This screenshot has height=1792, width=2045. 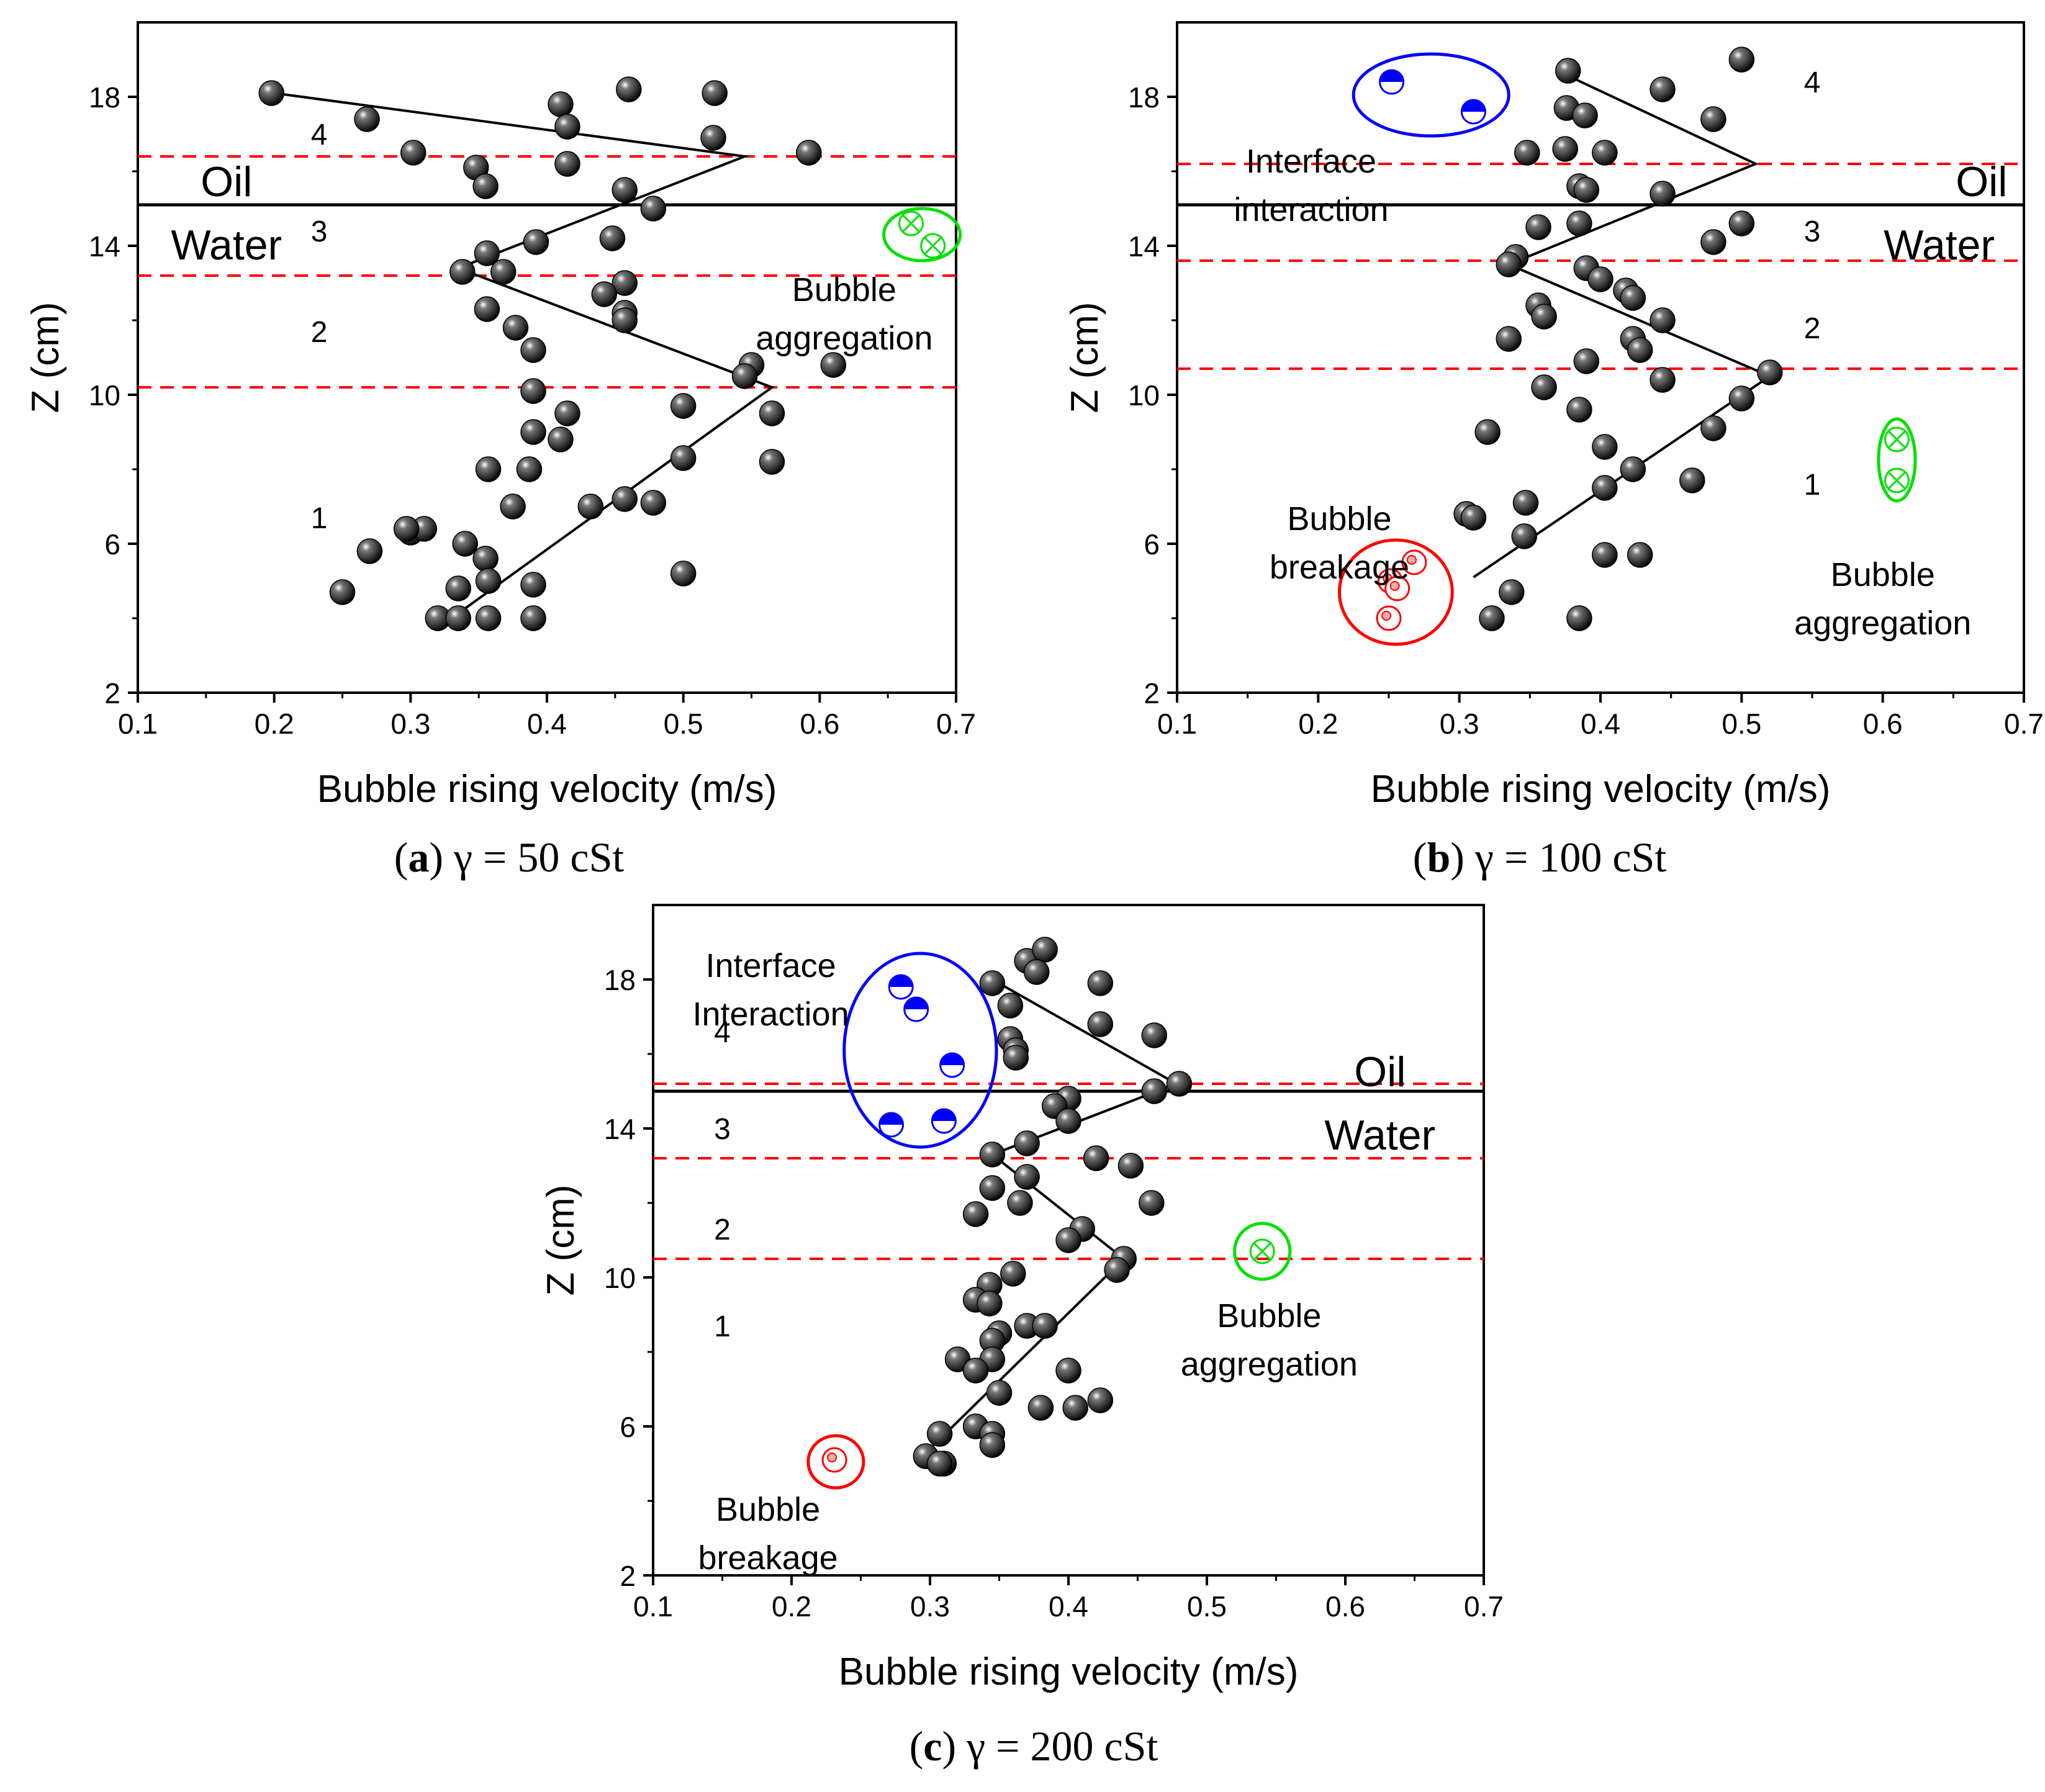 I want to click on chart-a-xtick-label: 0.4, so click(x=547, y=724).